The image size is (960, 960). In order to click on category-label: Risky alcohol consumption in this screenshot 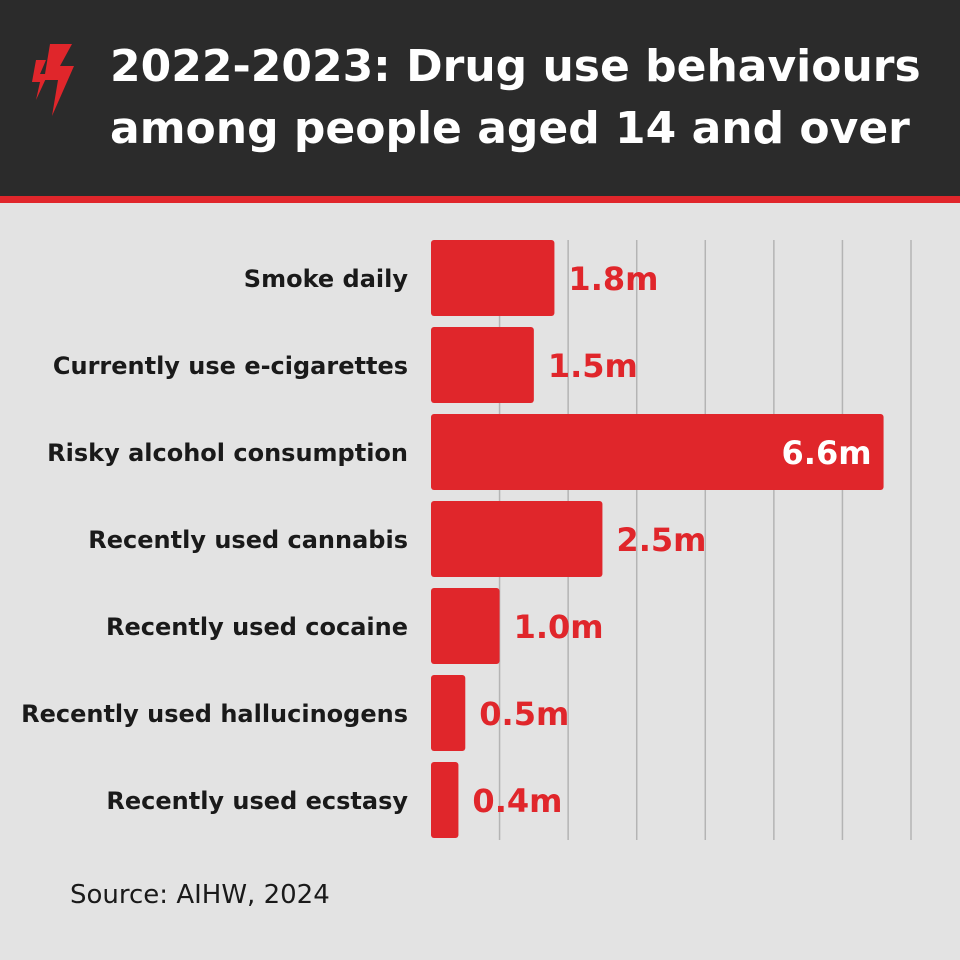, I will do `click(227, 453)`.